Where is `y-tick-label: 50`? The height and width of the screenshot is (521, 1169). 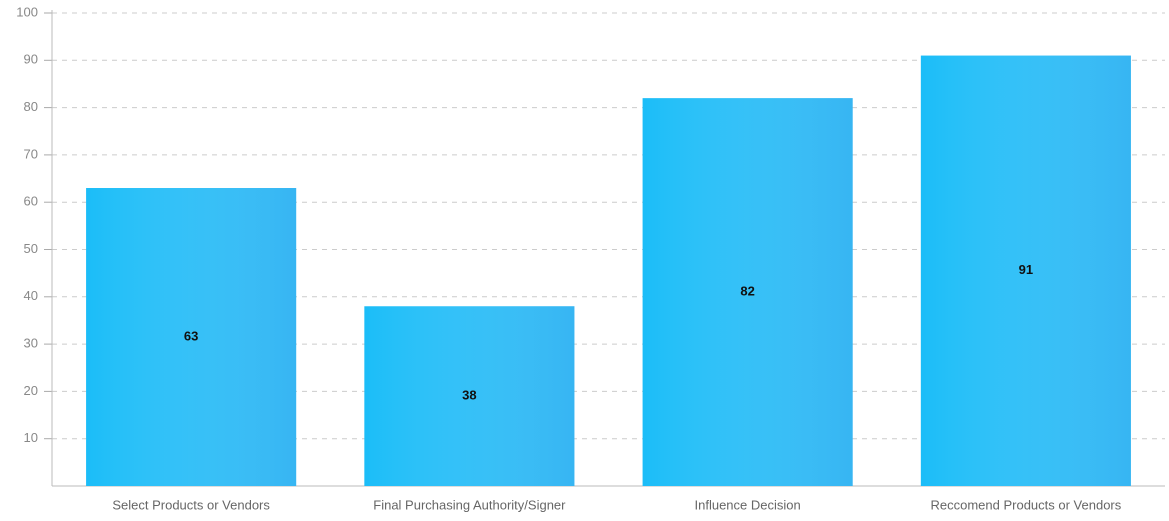
y-tick-label: 50 is located at coordinates (31, 248).